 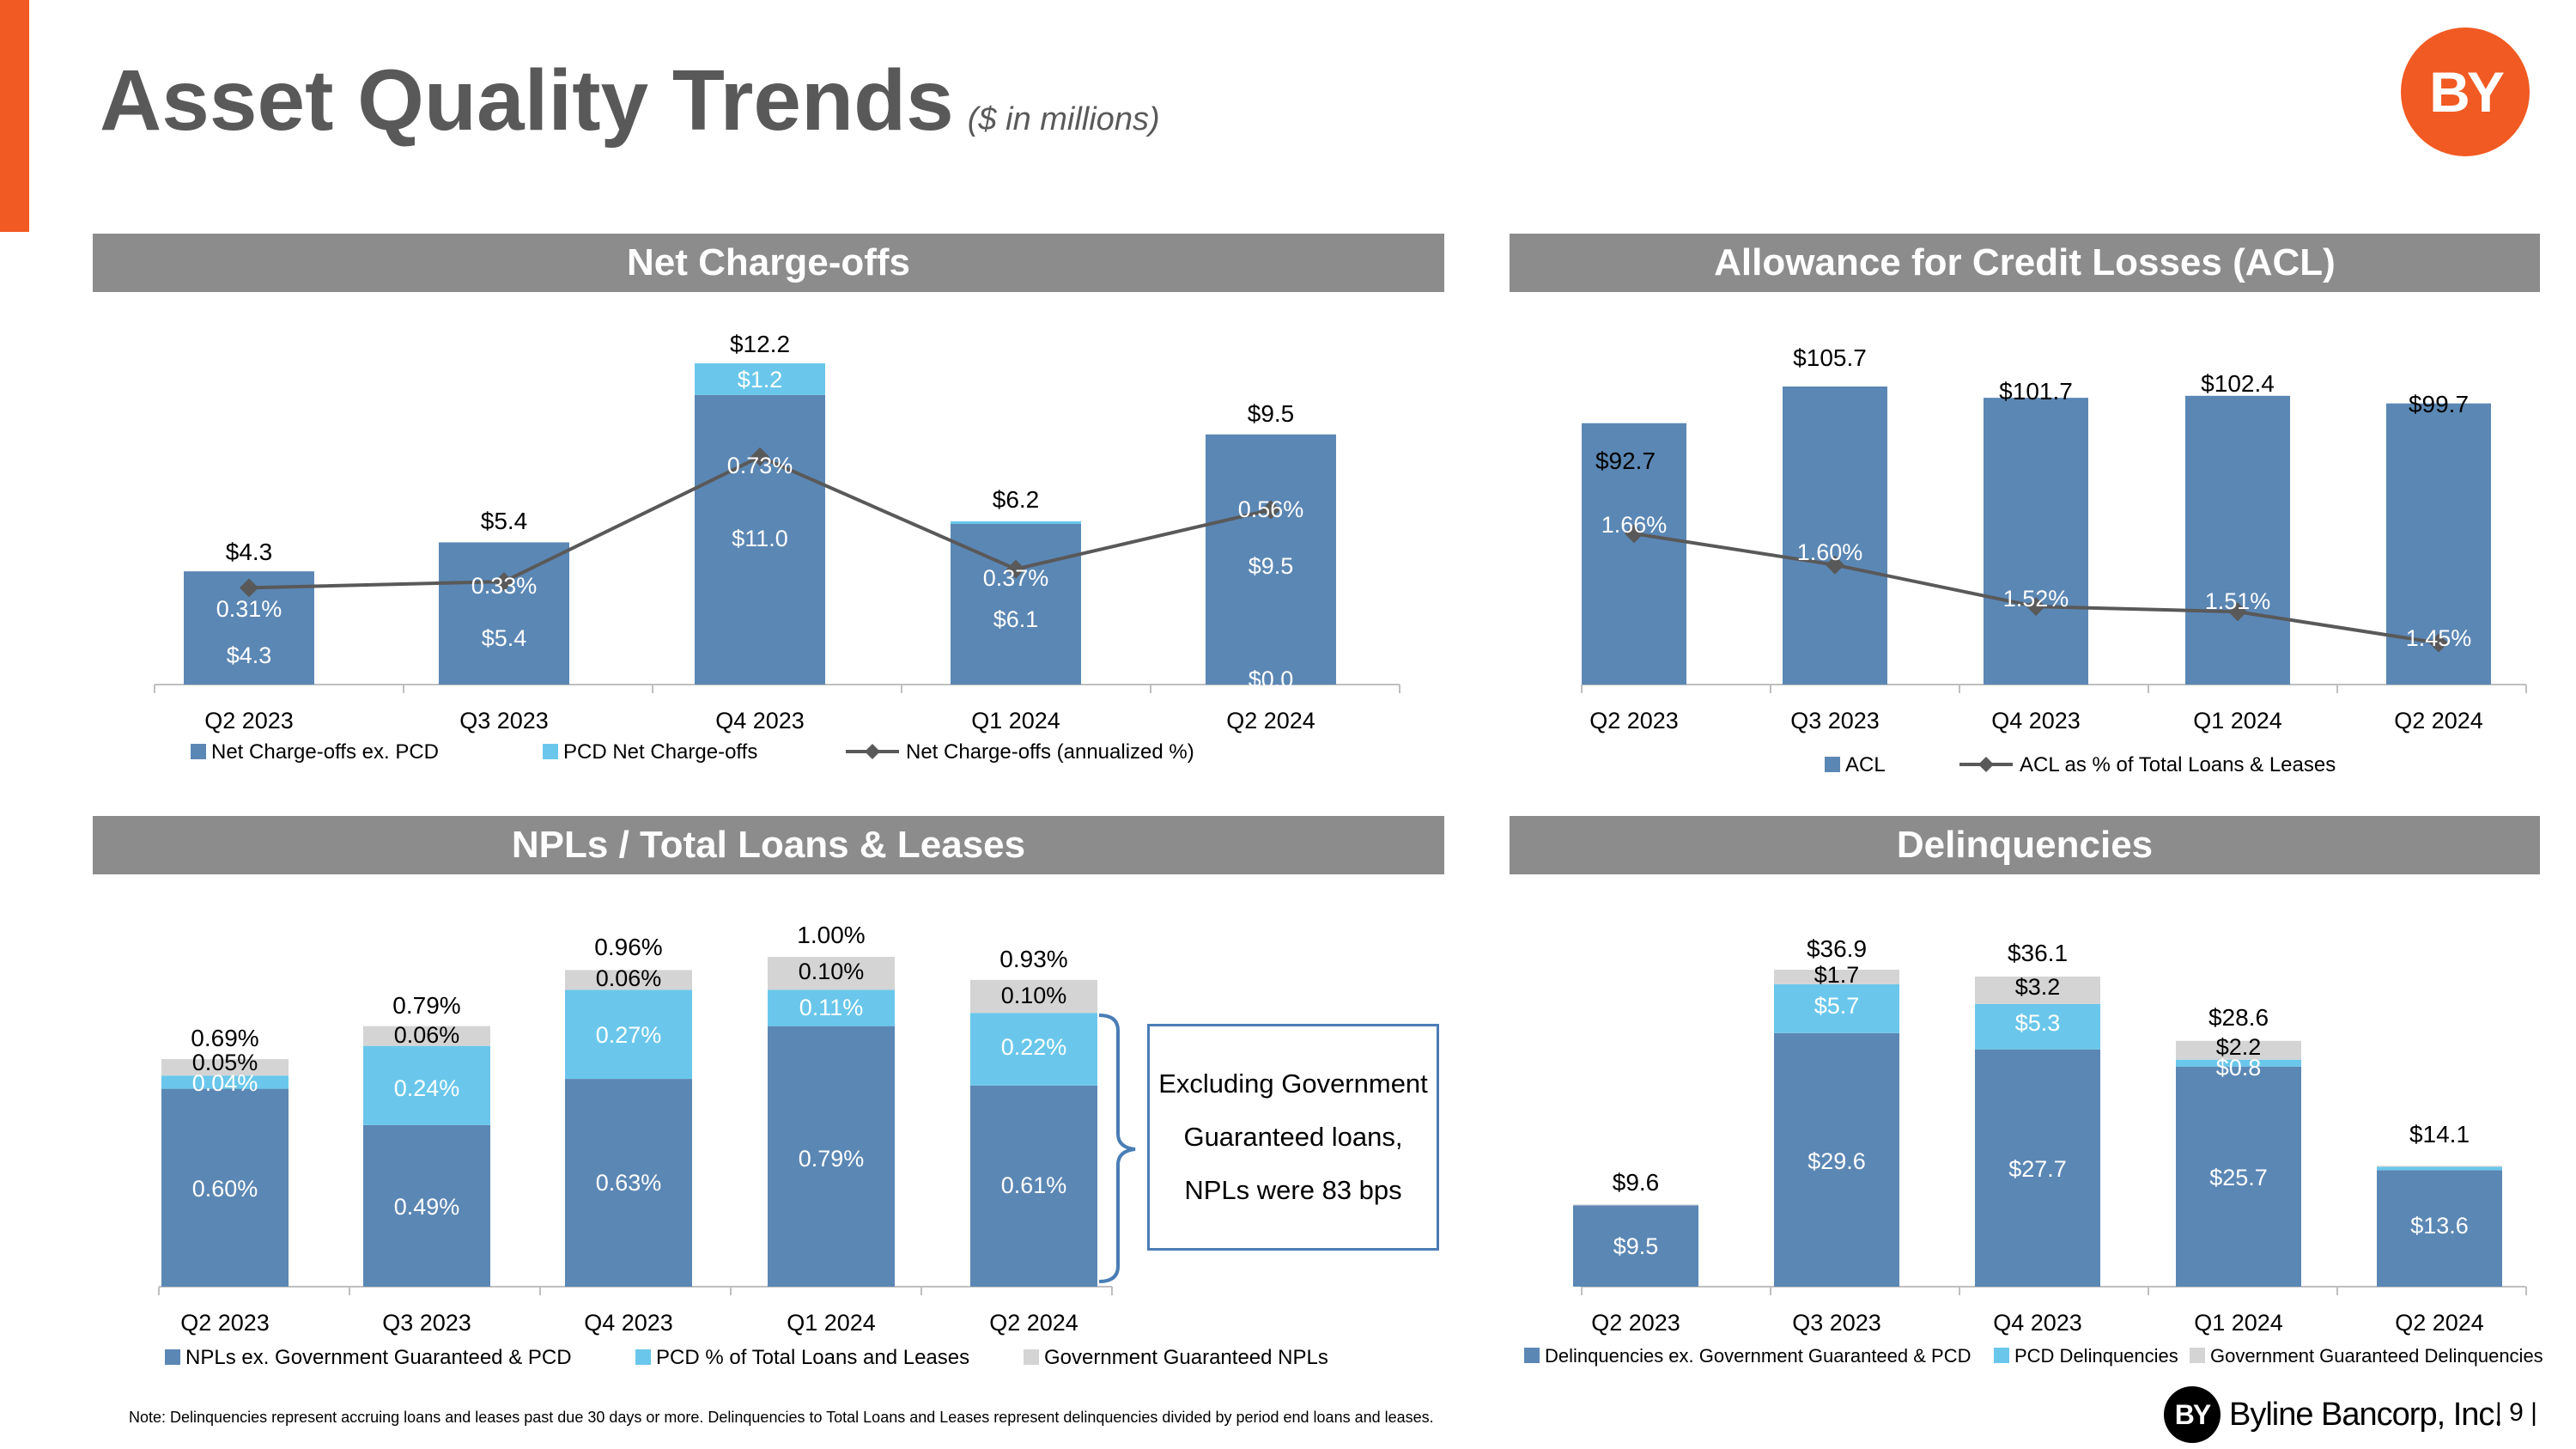 I want to click on tick-label-acl-3: Q1 2024, so click(x=2237, y=721).